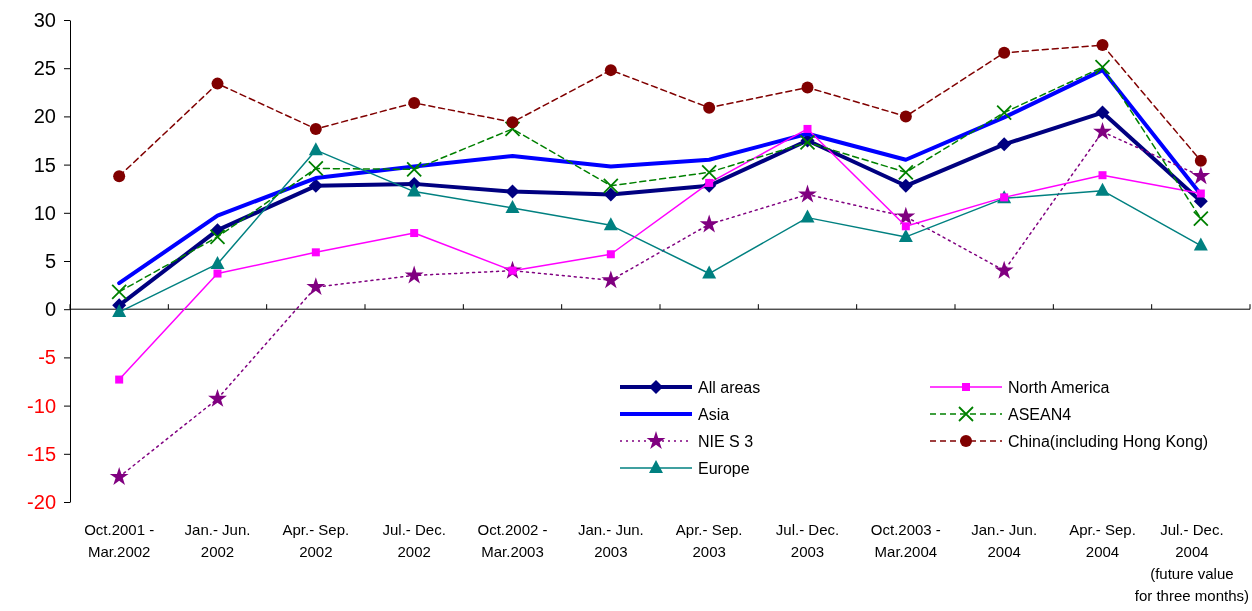 Image resolution: width=1252 pixels, height=611 pixels. Describe the element at coordinates (905, 540) in the screenshot. I see `x-tick-label: Oct.2003 - Mar.2004` at that location.